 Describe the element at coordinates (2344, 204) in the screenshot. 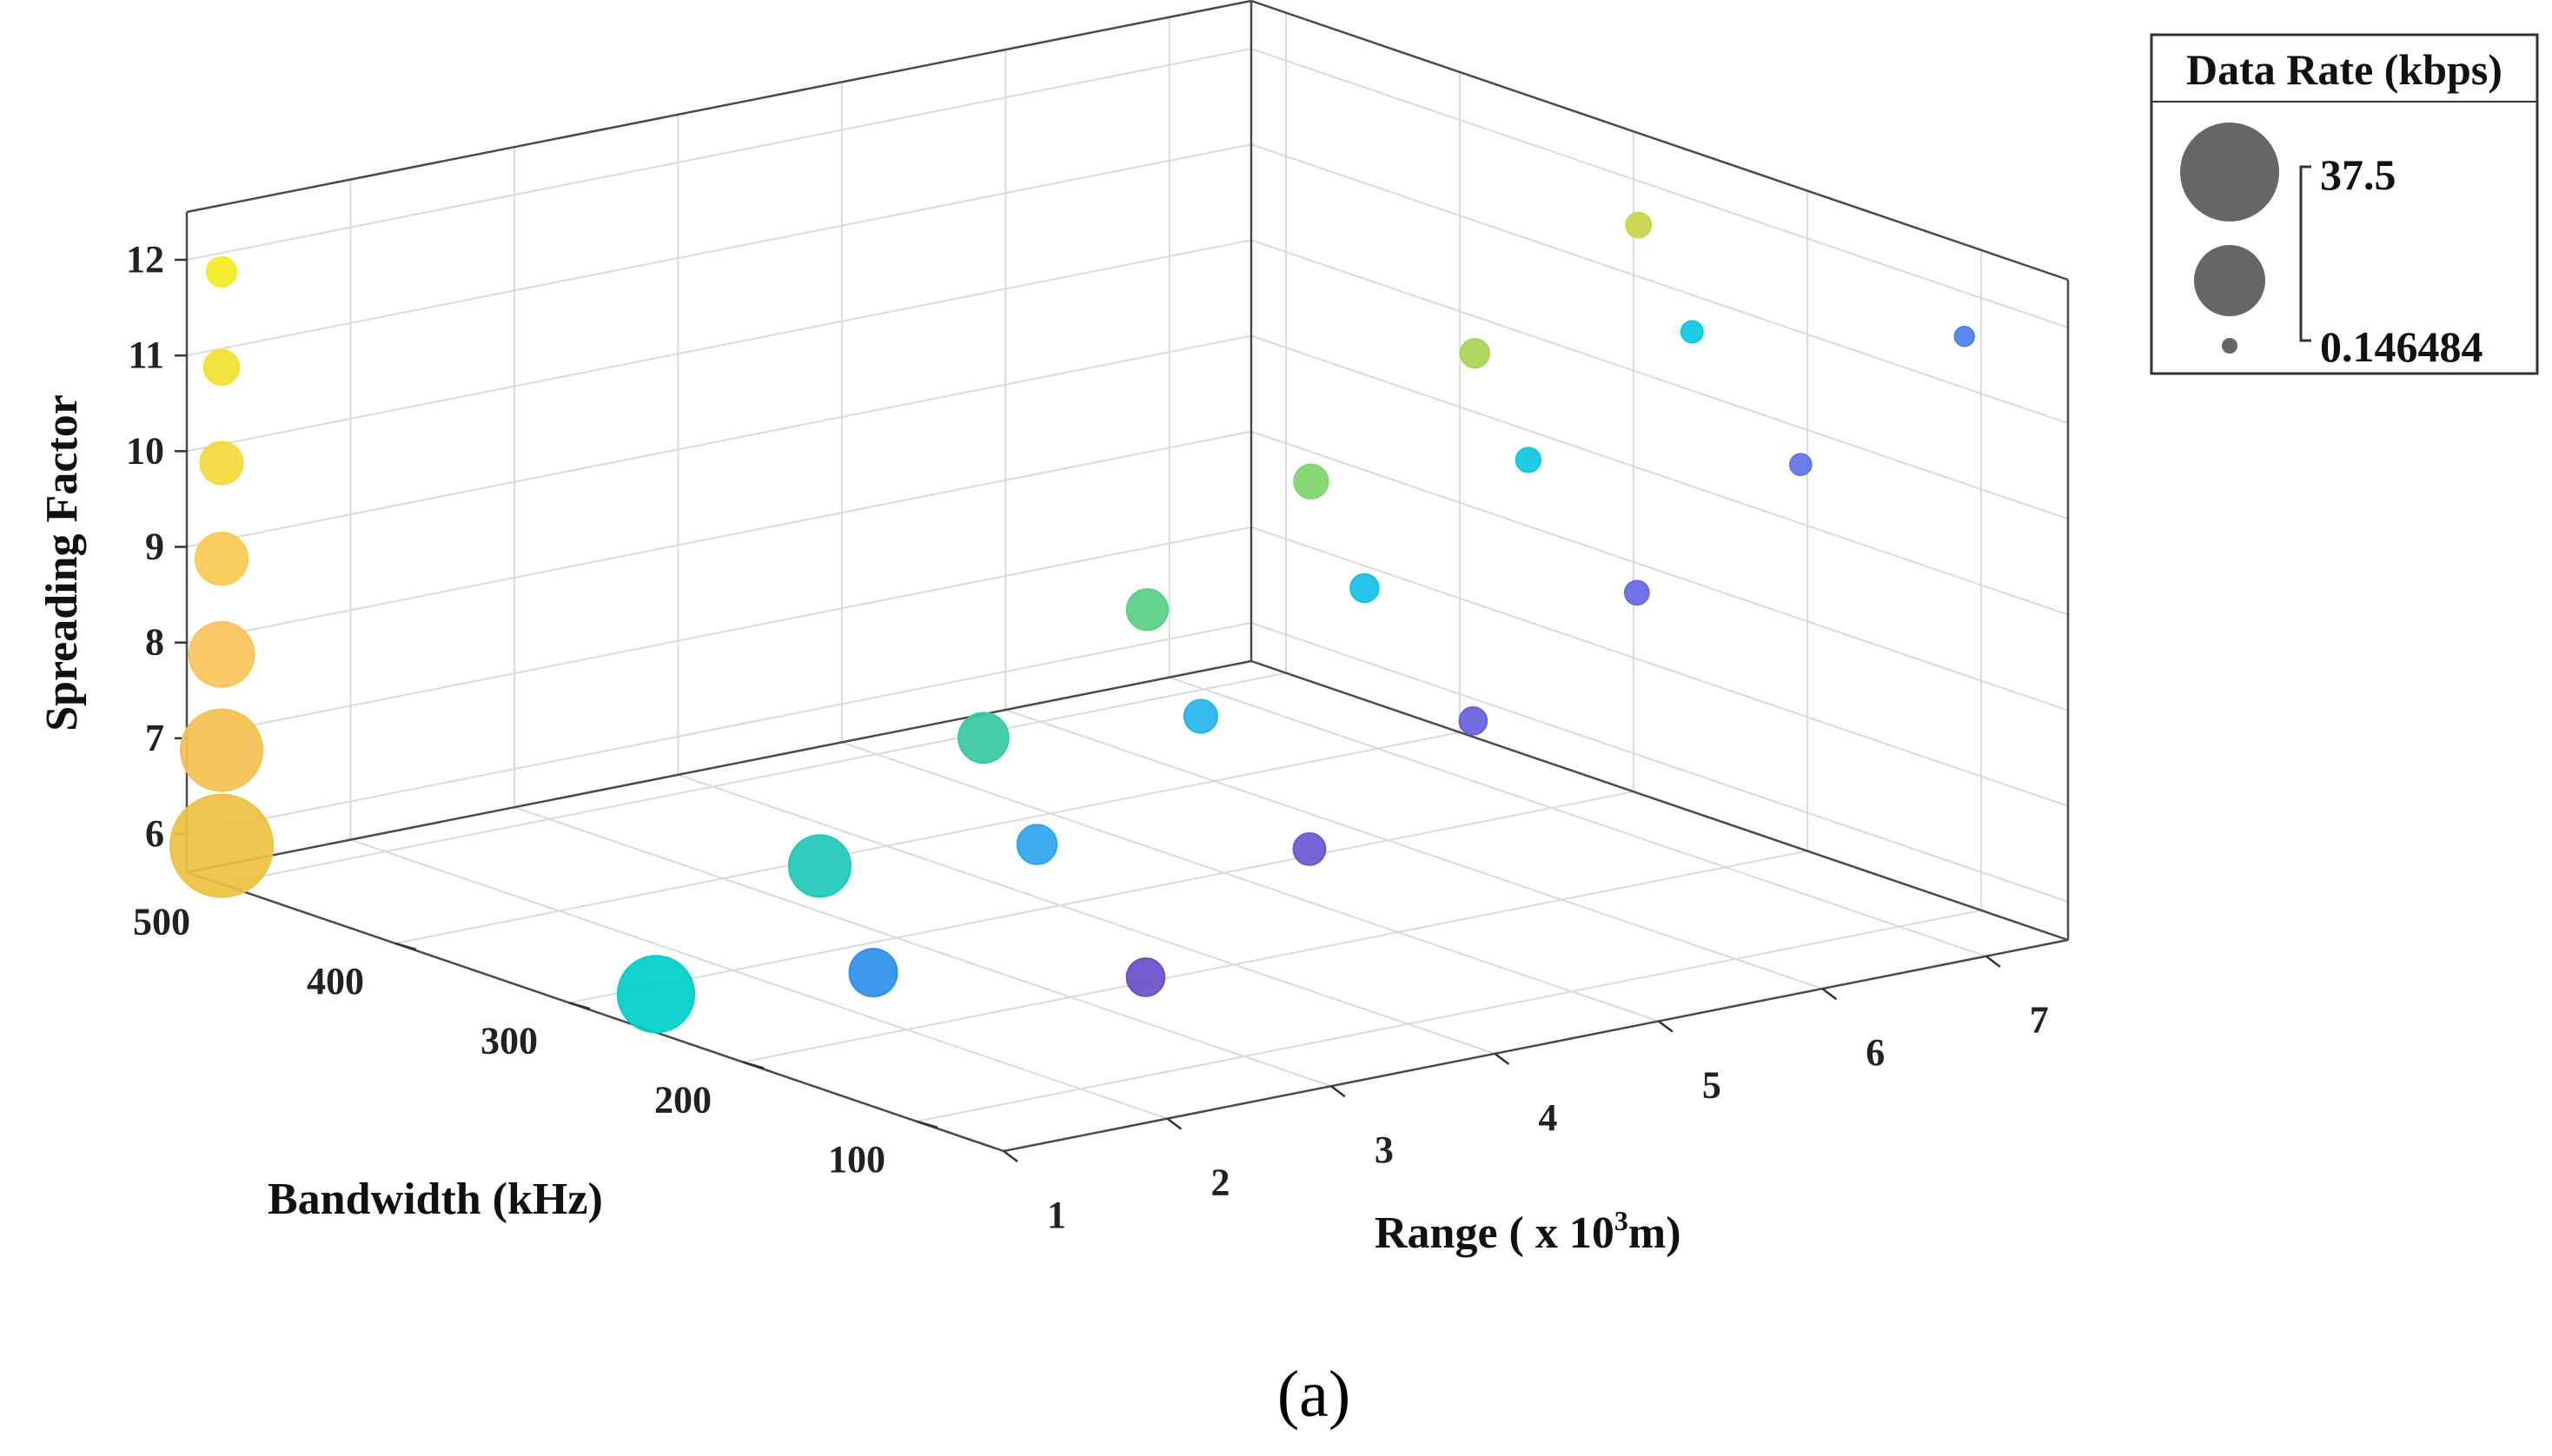

I see `legend: Data Rate (kbps) 37.5 0.146484` at that location.